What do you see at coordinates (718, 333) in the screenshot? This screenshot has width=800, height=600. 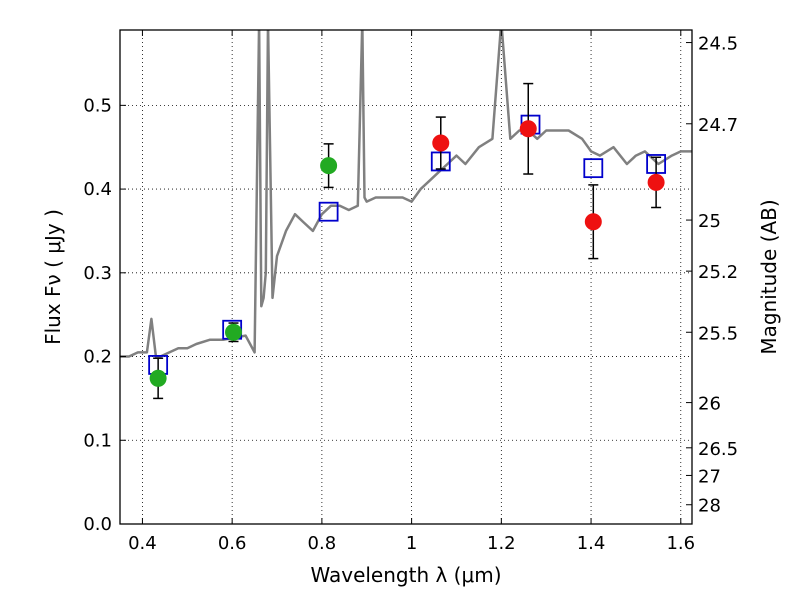 I see `y2-tick-label: 25.5` at bounding box center [718, 333].